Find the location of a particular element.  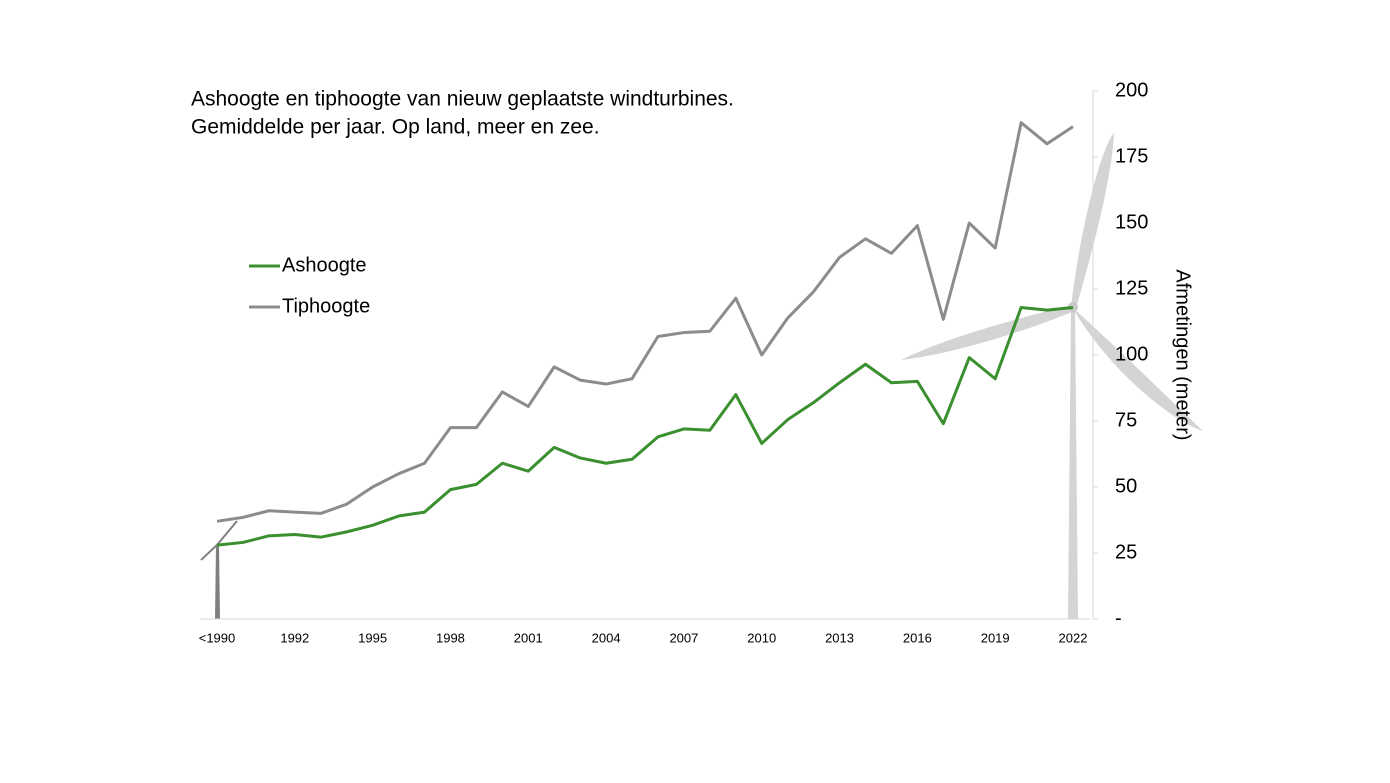

x-tick-label: 2019 is located at coordinates (995, 637).